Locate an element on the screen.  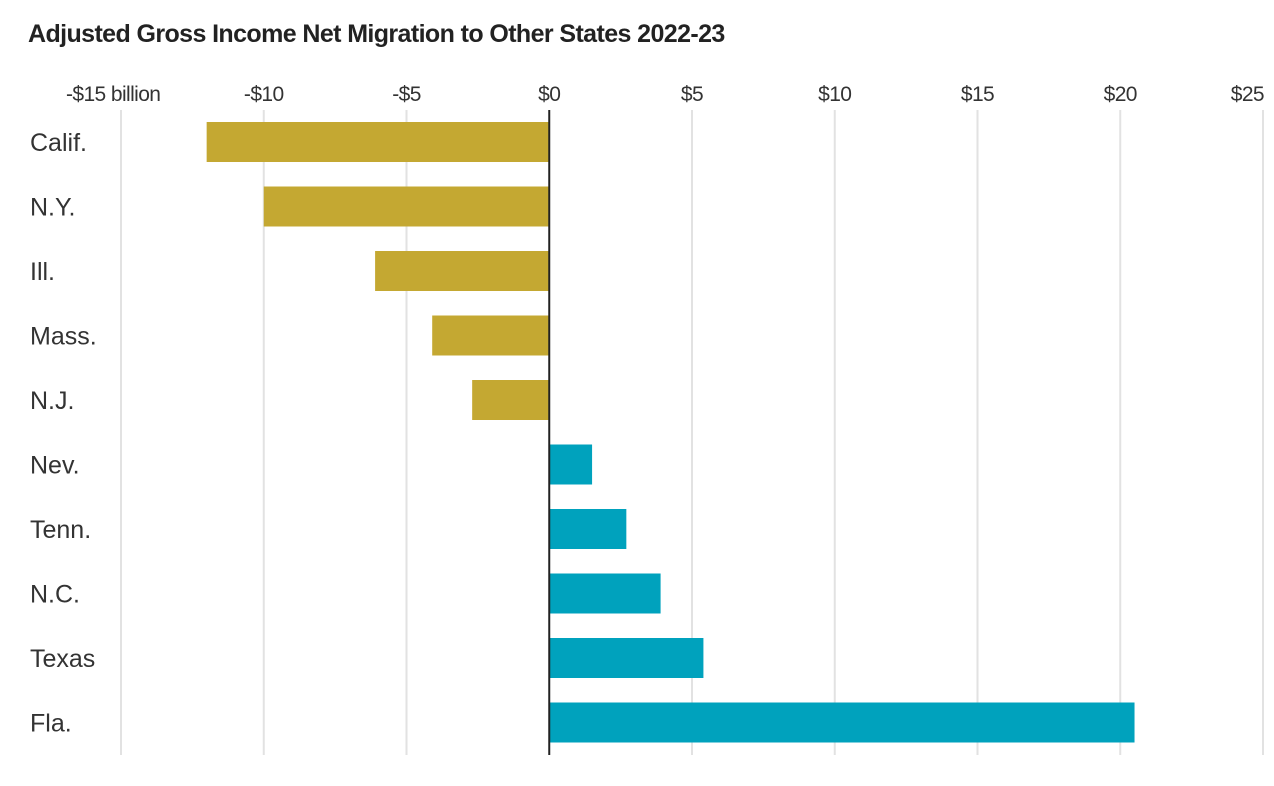
x-tick-label: $10 is located at coordinates (834, 94).